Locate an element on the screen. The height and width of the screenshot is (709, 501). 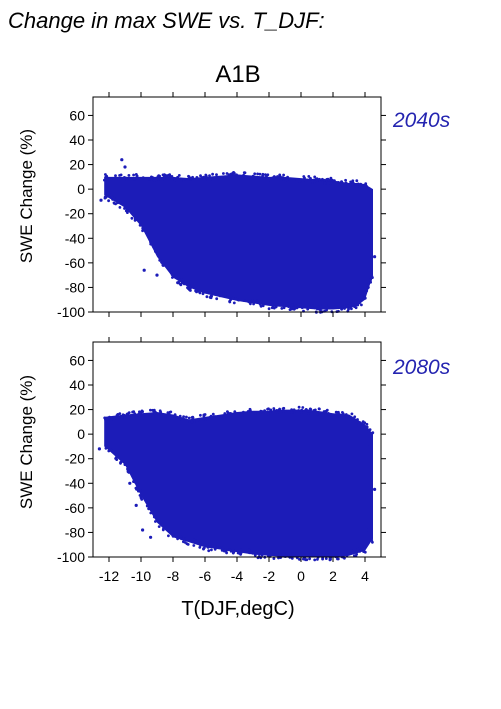
x-tick-label: 2 is located at coordinates (333, 576).